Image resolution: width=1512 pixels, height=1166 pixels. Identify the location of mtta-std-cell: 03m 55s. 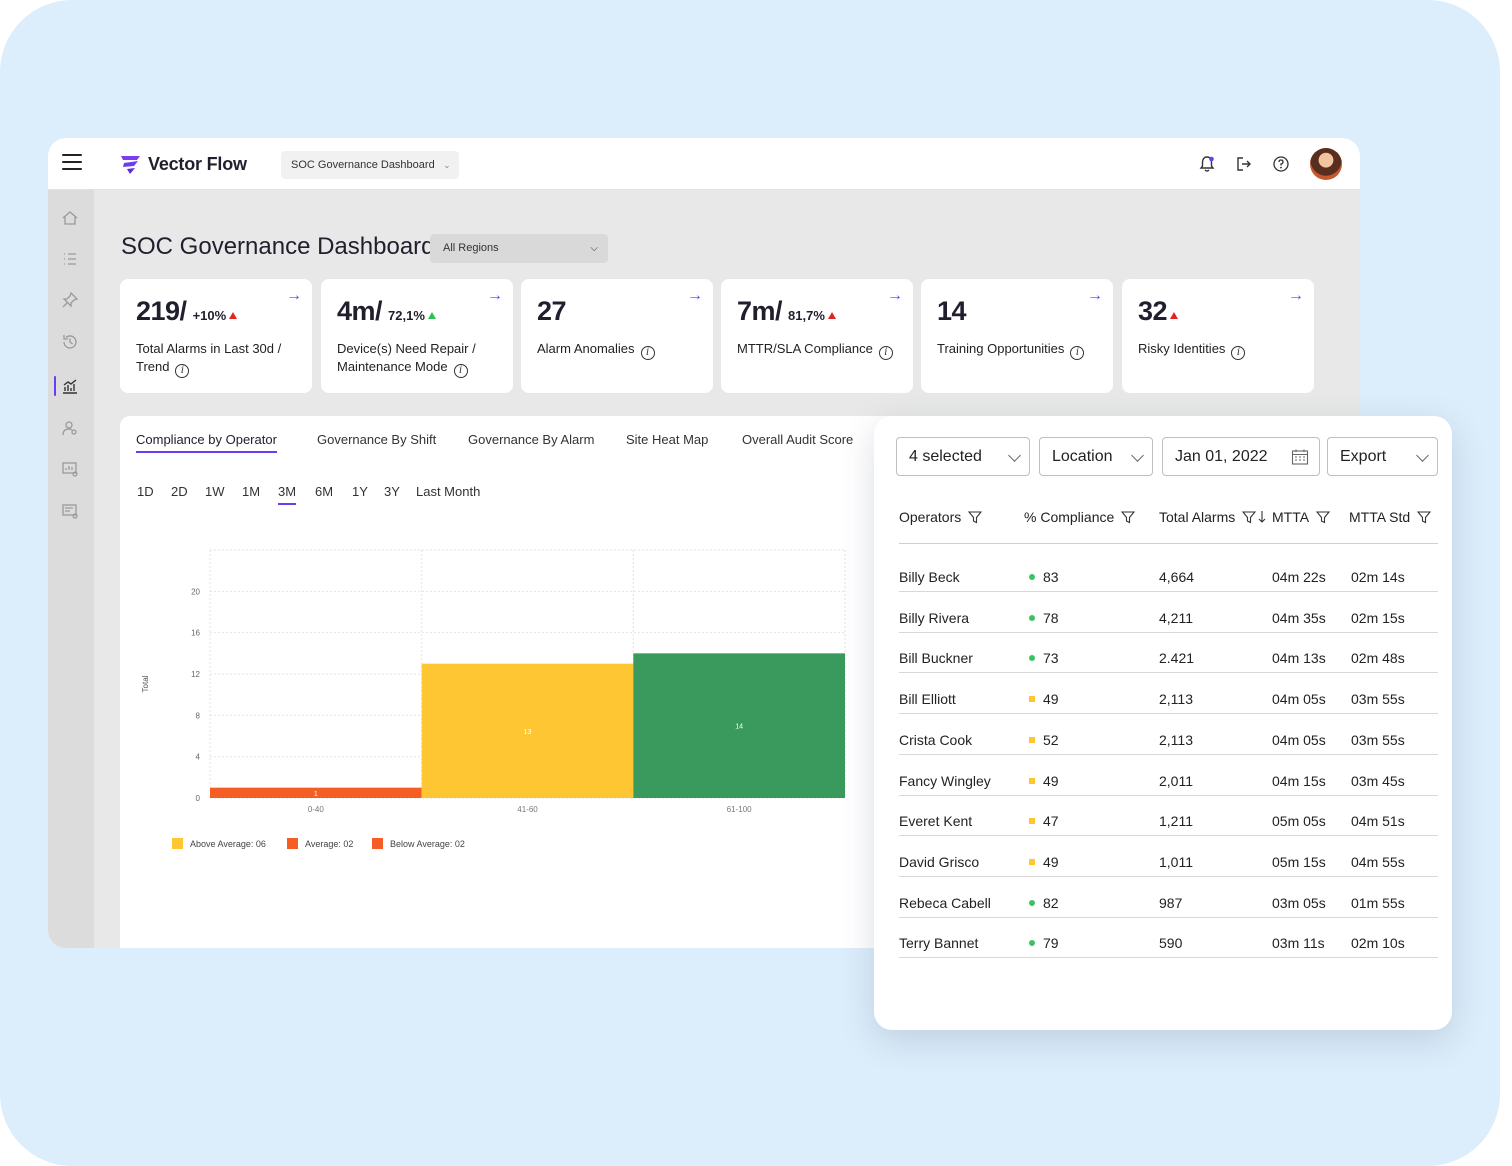
(1378, 739).